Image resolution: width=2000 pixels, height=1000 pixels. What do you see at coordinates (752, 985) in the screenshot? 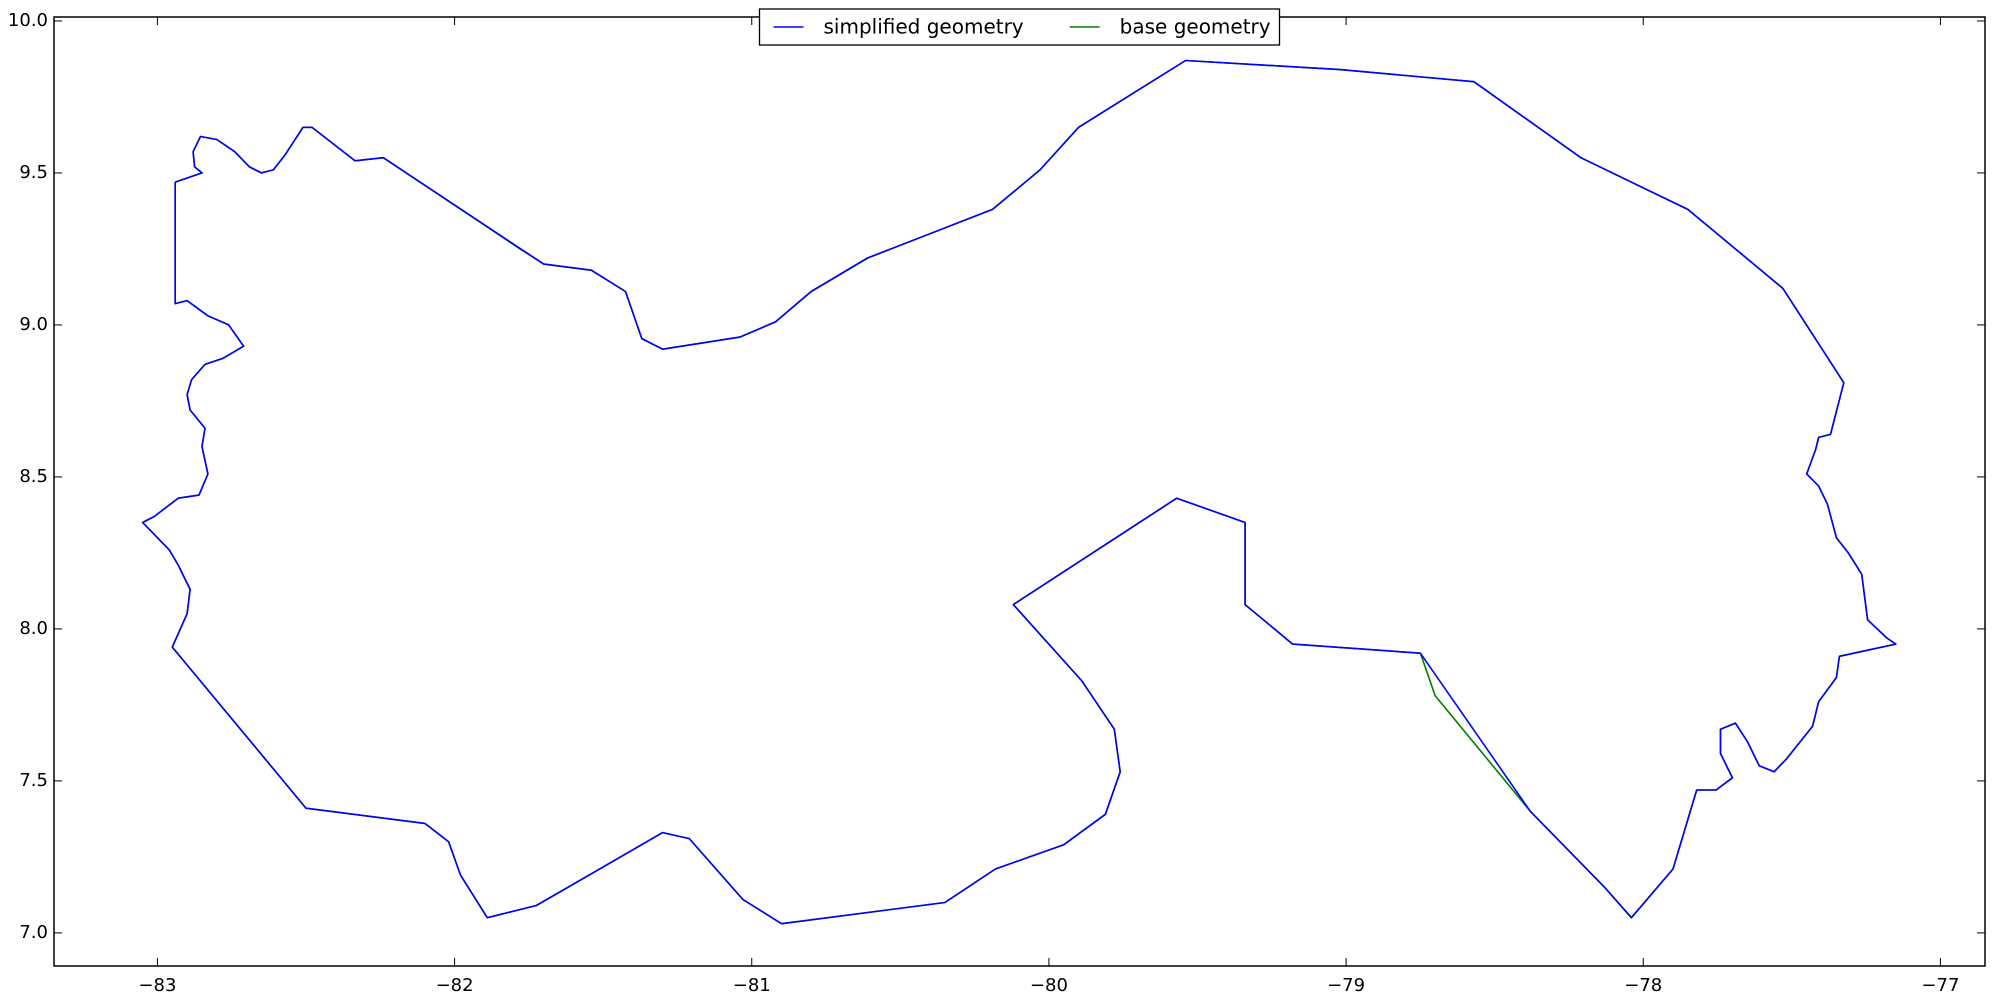
I see `x-tick-label: −81` at bounding box center [752, 985].